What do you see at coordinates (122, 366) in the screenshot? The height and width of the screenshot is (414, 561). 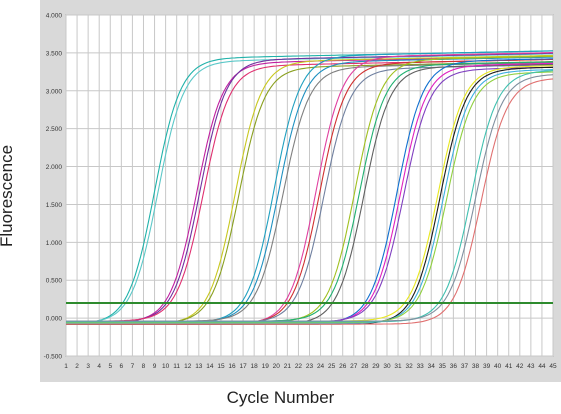 I see `x-tick-label: 6` at bounding box center [122, 366].